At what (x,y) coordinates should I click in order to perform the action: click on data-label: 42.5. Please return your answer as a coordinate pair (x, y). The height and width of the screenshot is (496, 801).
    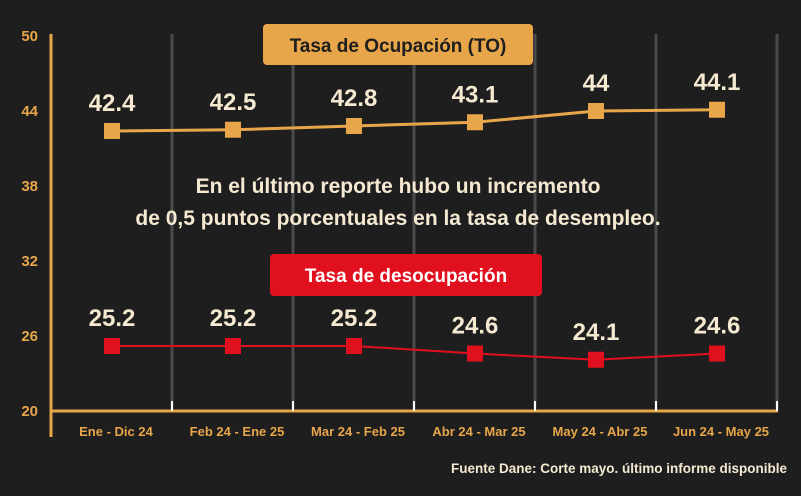
    Looking at the image, I should click on (233, 102).